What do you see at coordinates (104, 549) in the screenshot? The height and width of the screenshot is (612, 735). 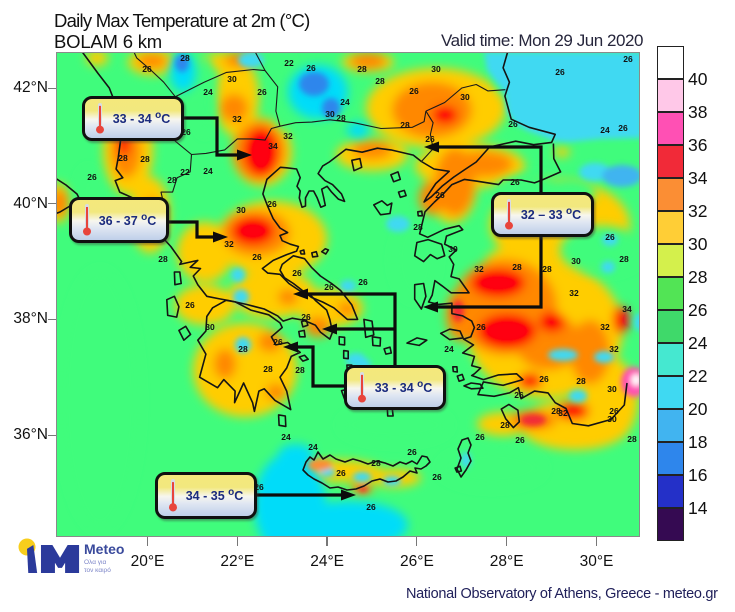 I see `svg-text: Meteo` at bounding box center [104, 549].